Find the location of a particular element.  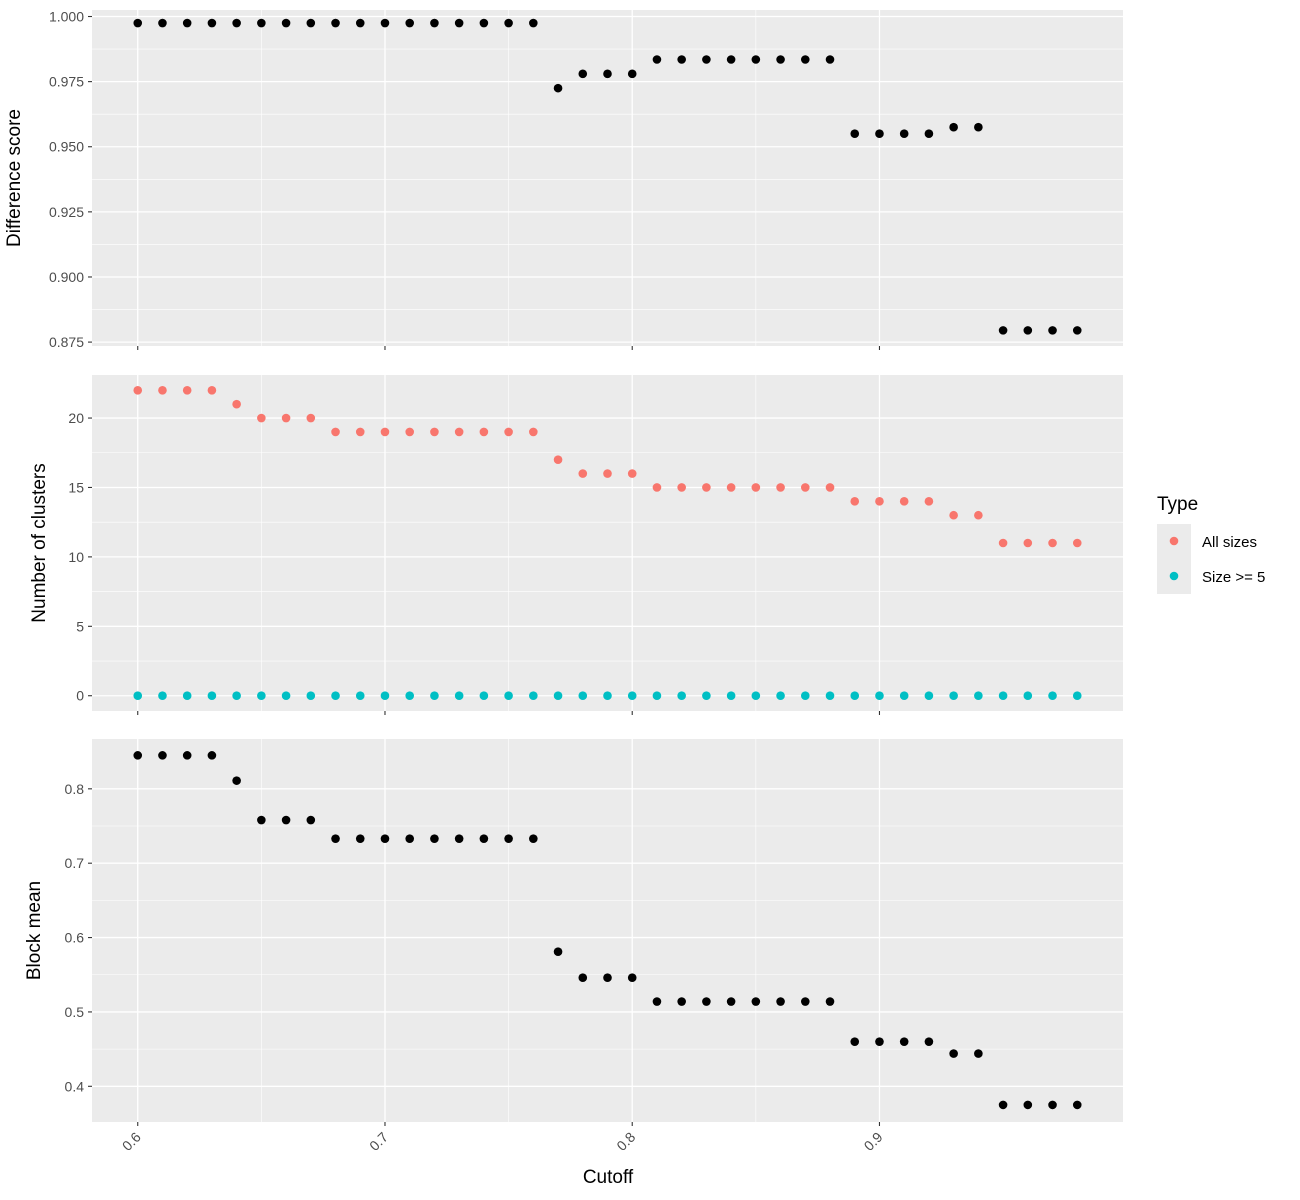

y-tick-label: 0.925 is located at coordinates (66, 212).